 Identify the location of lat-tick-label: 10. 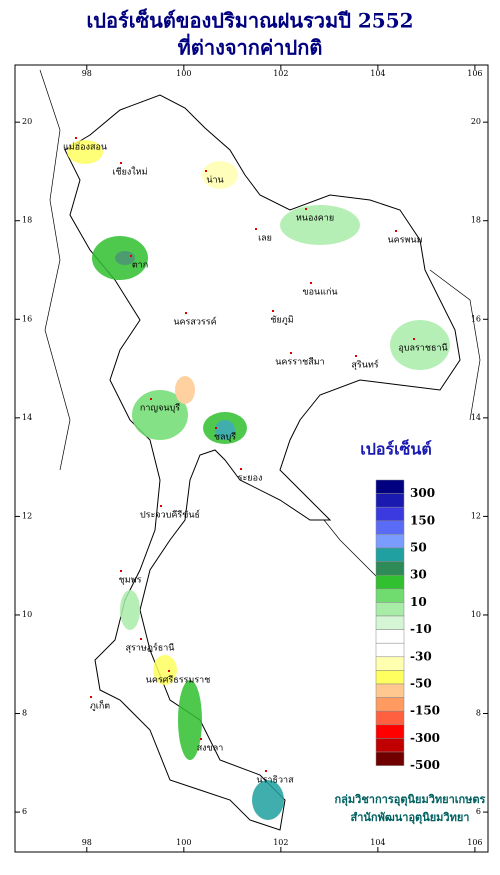
(476, 614).